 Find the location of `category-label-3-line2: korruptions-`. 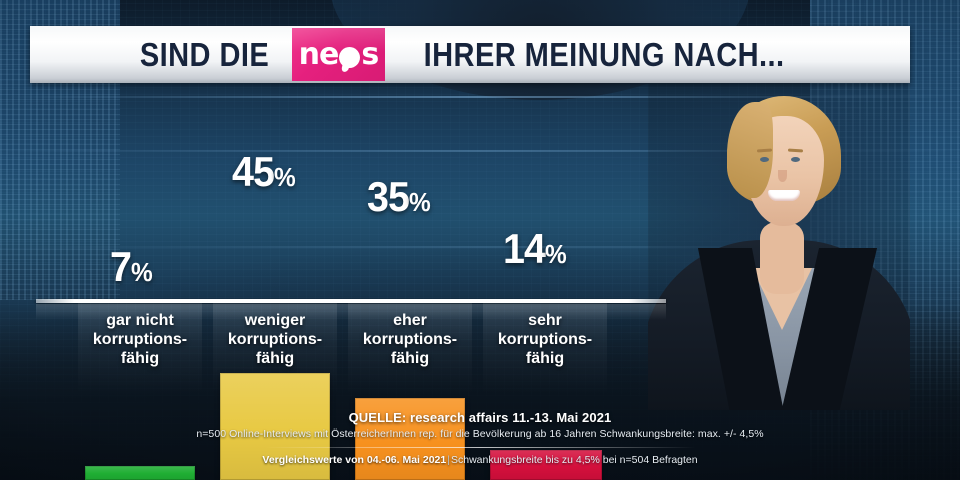

category-label-3-line2: korruptions- is located at coordinates (410, 339).